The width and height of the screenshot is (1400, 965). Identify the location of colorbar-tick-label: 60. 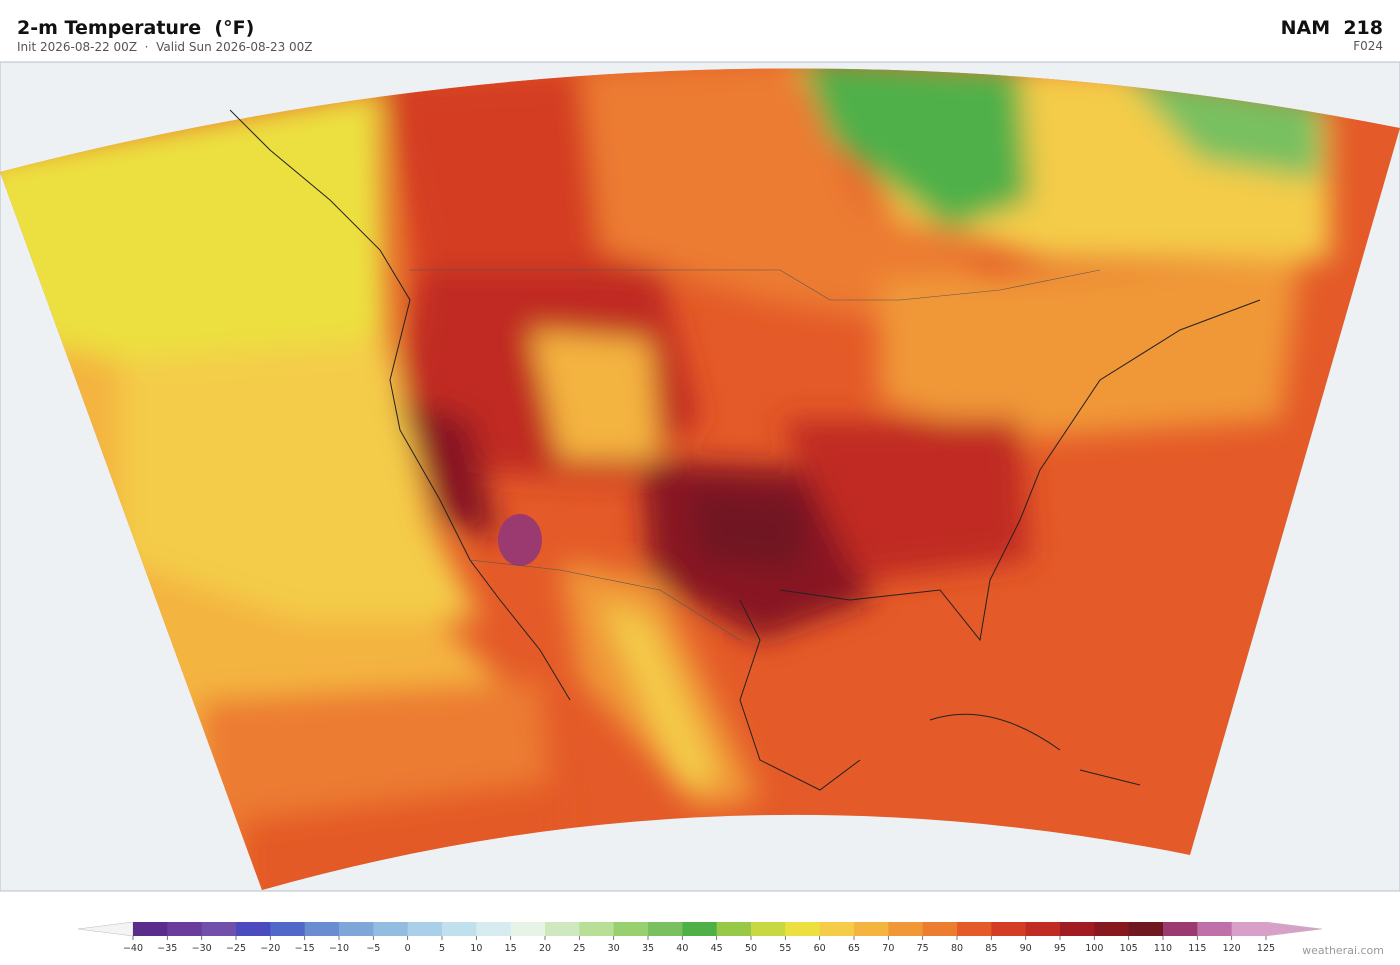
(820, 948).